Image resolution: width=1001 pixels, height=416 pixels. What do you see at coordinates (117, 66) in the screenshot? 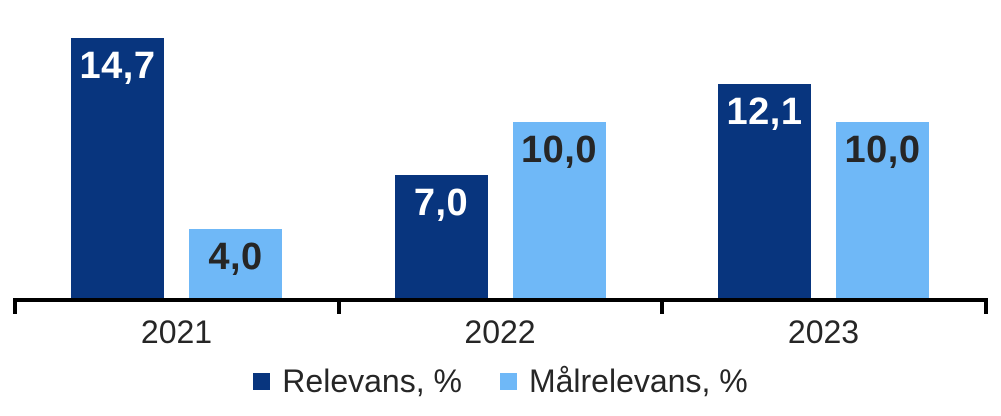
I see `bar-value-label: 14,7` at bounding box center [117, 66].